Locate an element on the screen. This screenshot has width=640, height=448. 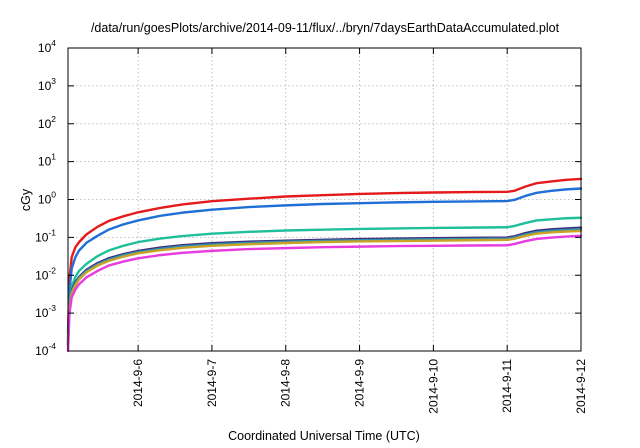
y-tick-label: 10⁻² is located at coordinates (45, 273).